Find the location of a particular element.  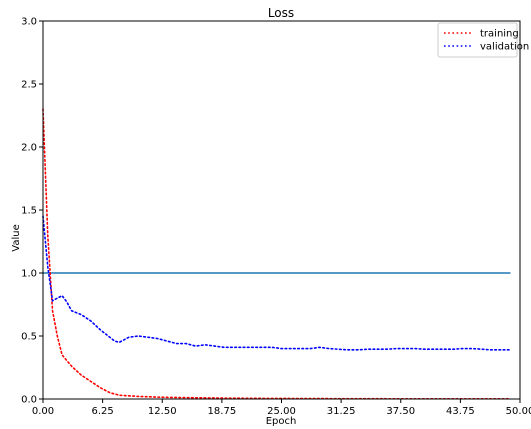

legend: training validation is located at coordinates (483, 40).